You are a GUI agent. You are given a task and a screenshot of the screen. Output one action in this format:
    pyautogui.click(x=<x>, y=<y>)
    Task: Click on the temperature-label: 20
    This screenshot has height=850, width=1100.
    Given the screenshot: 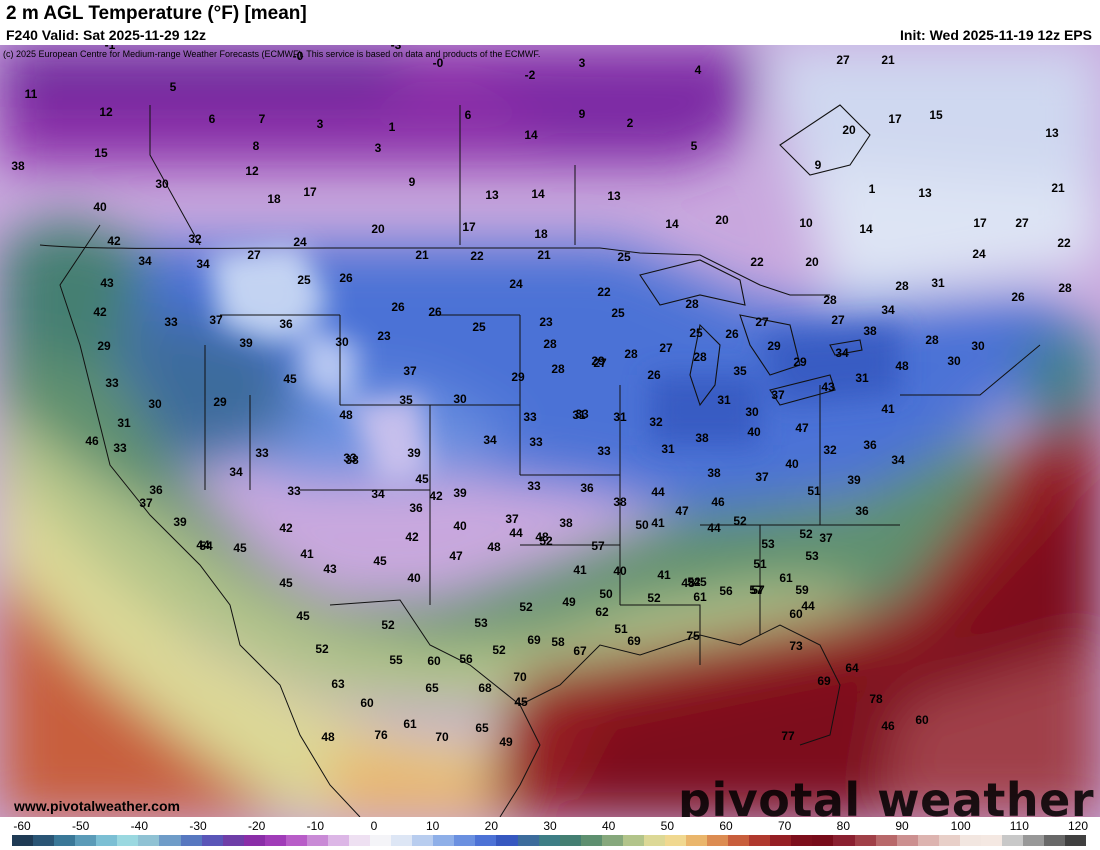 What is the action you would take?
    pyautogui.click(x=722, y=220)
    